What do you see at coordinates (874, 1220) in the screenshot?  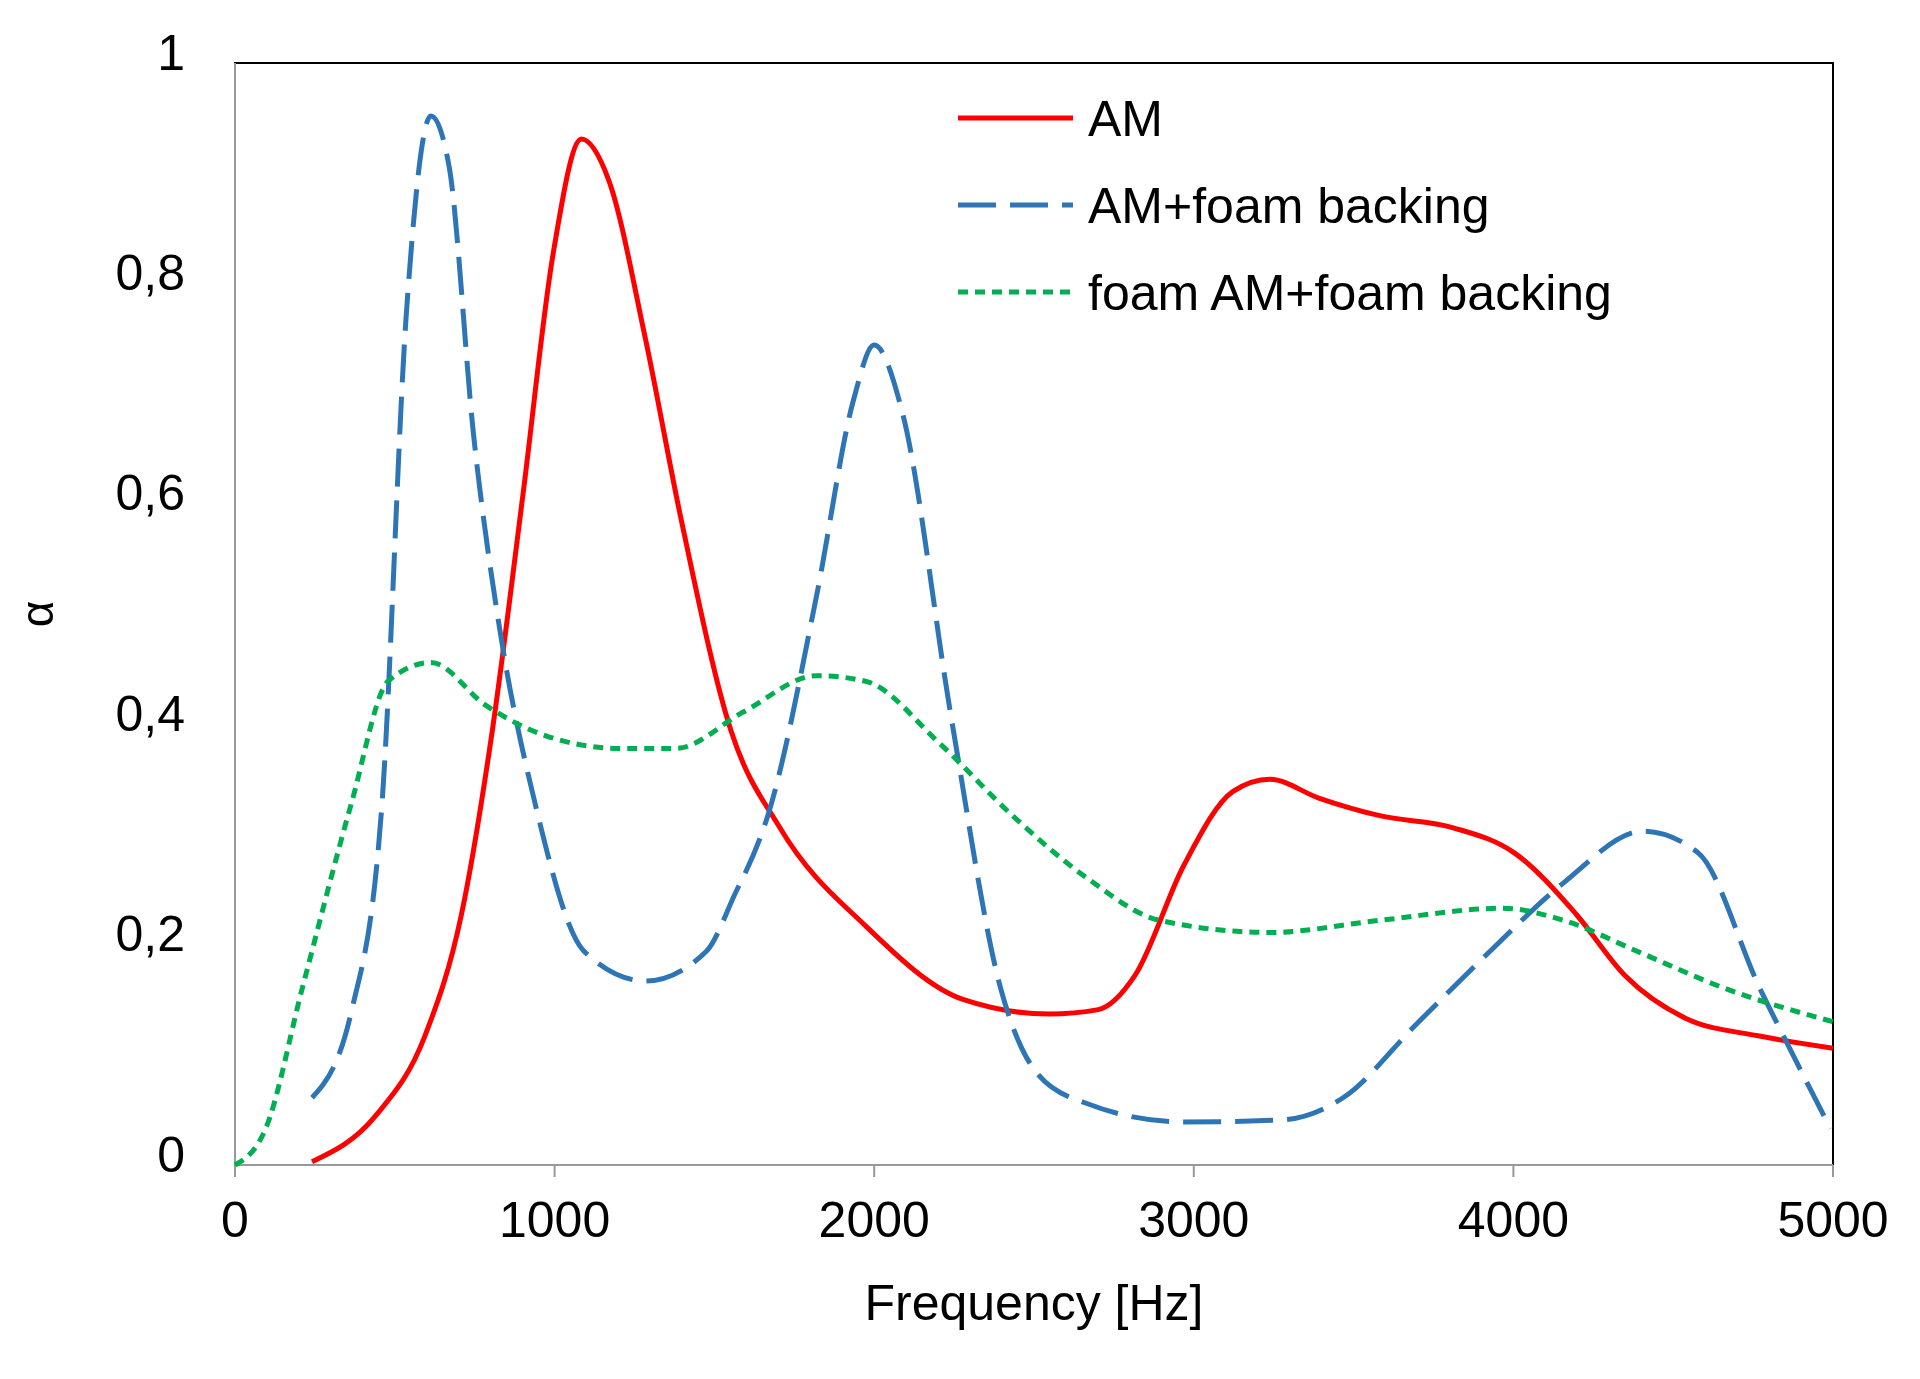 I see `x-tick-label: 2000` at bounding box center [874, 1220].